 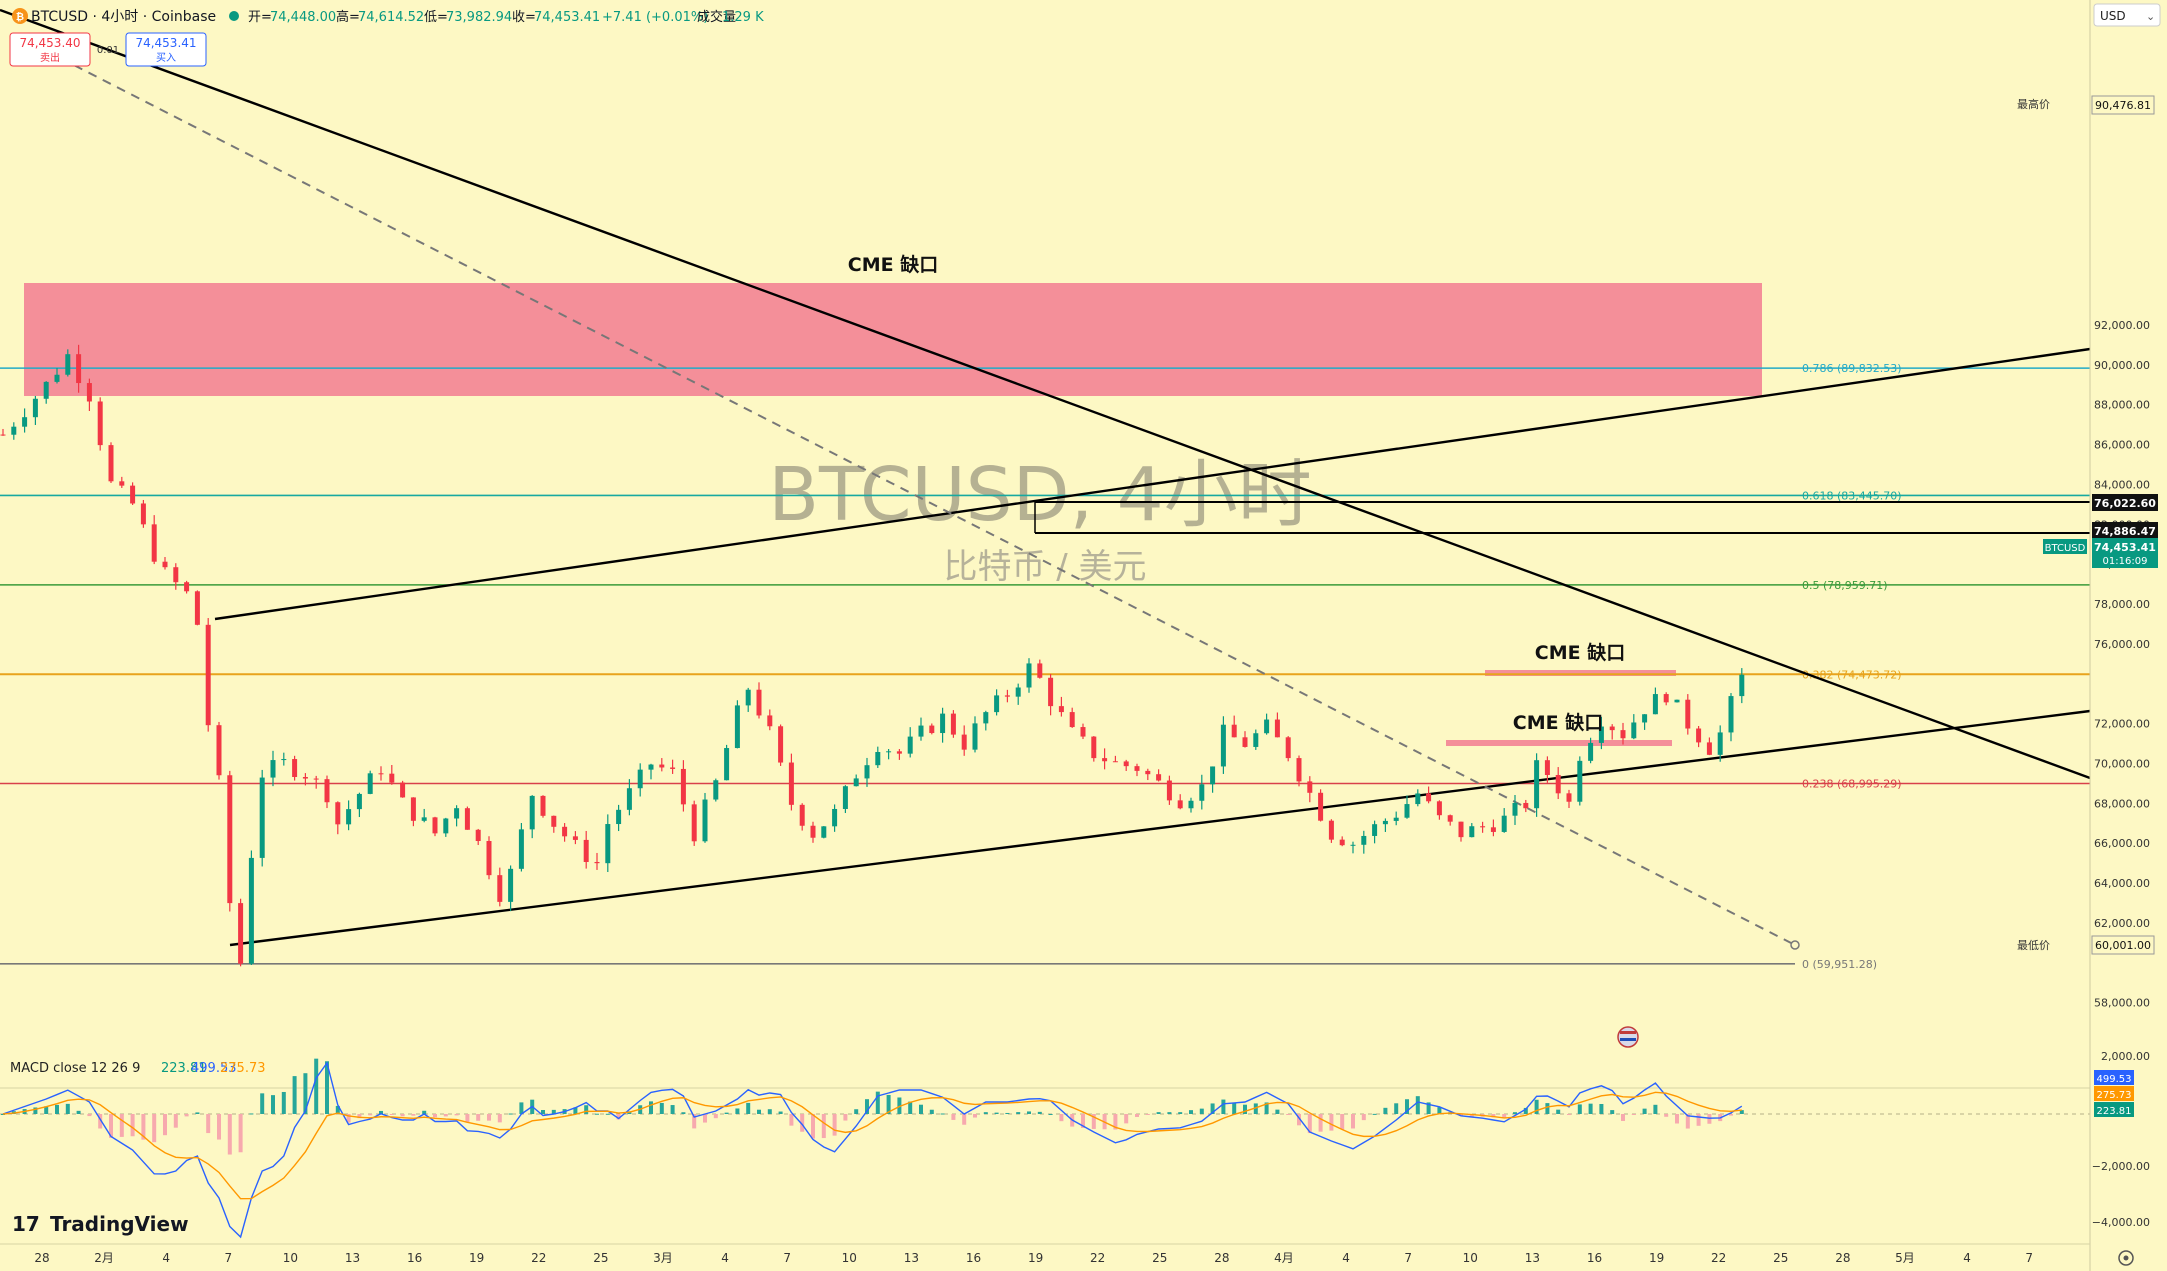 What do you see at coordinates (1795, 945) in the screenshot?
I see `fib-anchor-handle` at bounding box center [1795, 945].